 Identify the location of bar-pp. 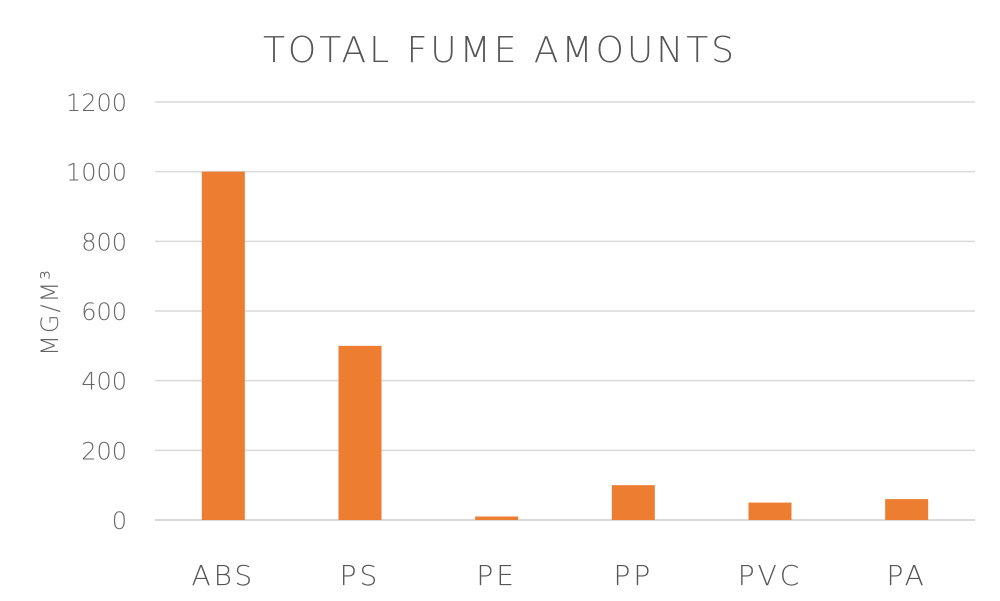
(633, 502).